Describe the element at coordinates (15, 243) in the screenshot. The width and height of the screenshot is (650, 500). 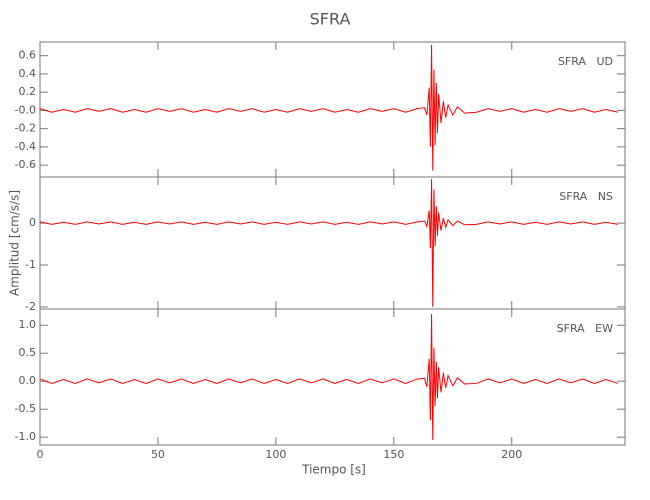
I see `y-axis-label: Amplitud [cm/s/s]` at that location.